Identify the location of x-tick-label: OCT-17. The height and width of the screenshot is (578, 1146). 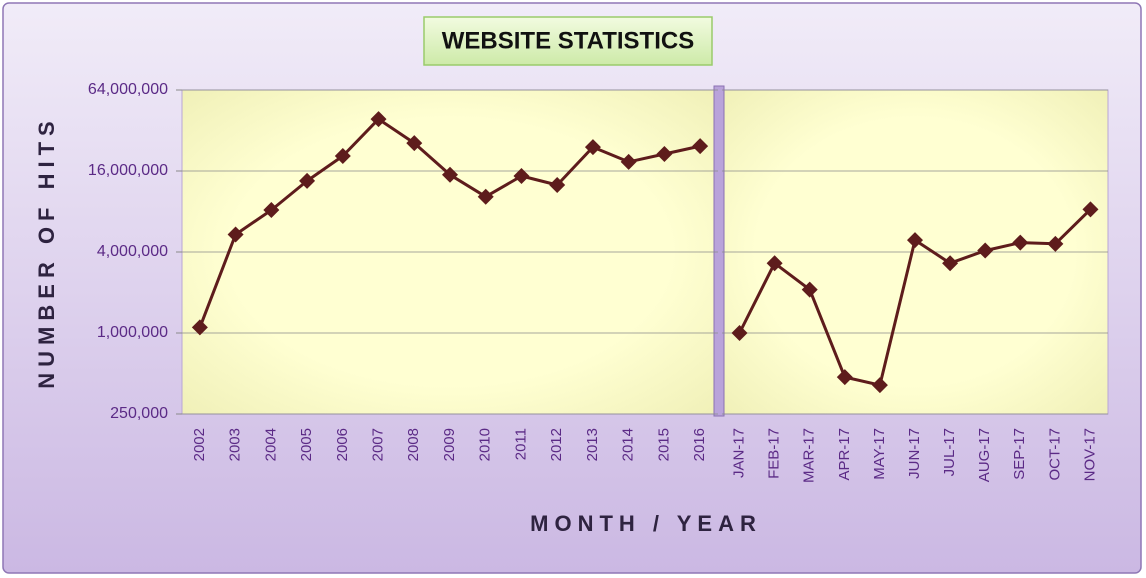
(1054, 454).